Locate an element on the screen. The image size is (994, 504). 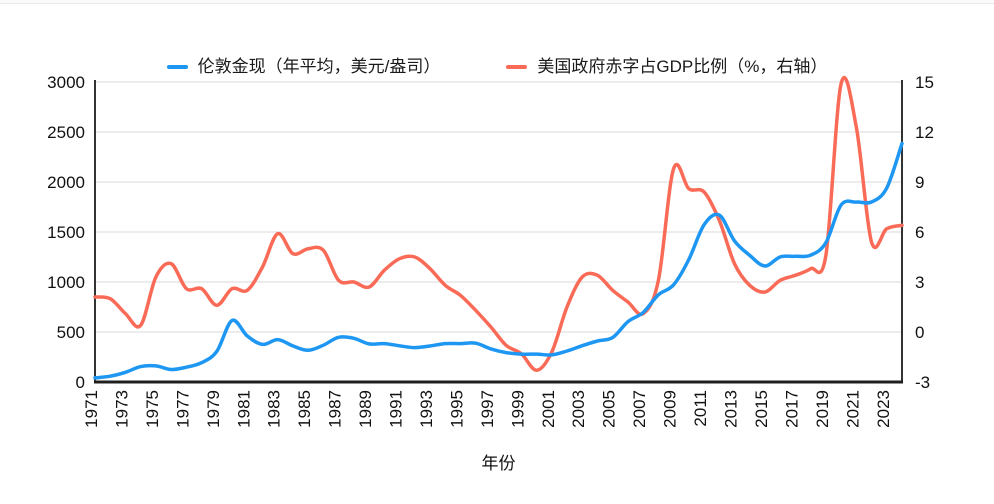
x-axis-tick-label: 2015 is located at coordinates (761, 409).